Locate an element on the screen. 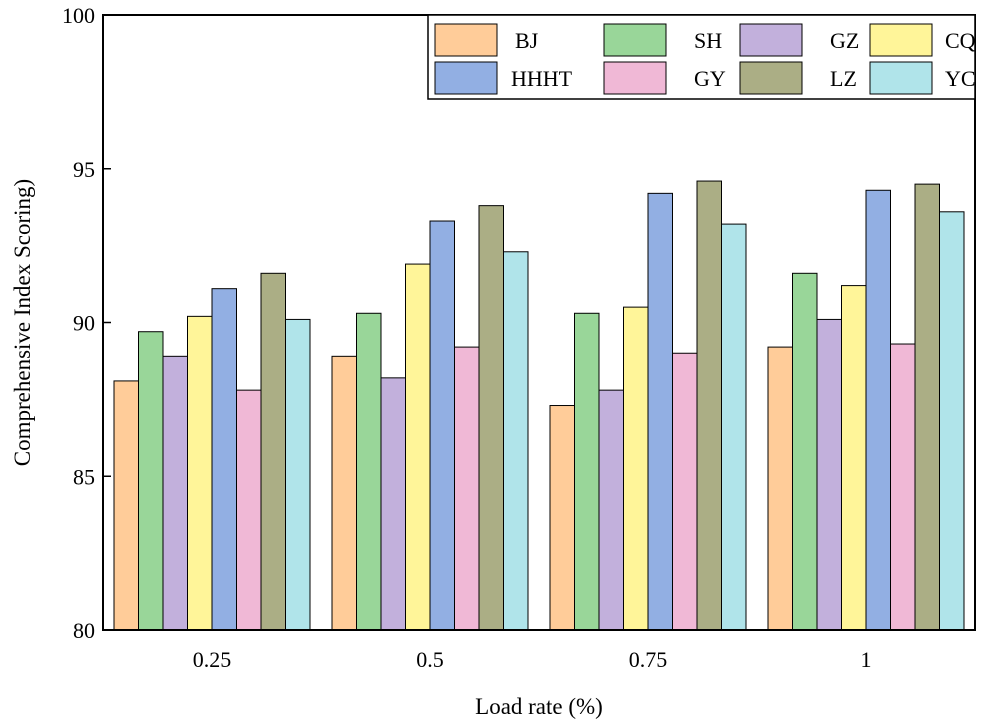 This screenshot has height=726, width=1005. y-tick-label: 85 is located at coordinates (84, 476).